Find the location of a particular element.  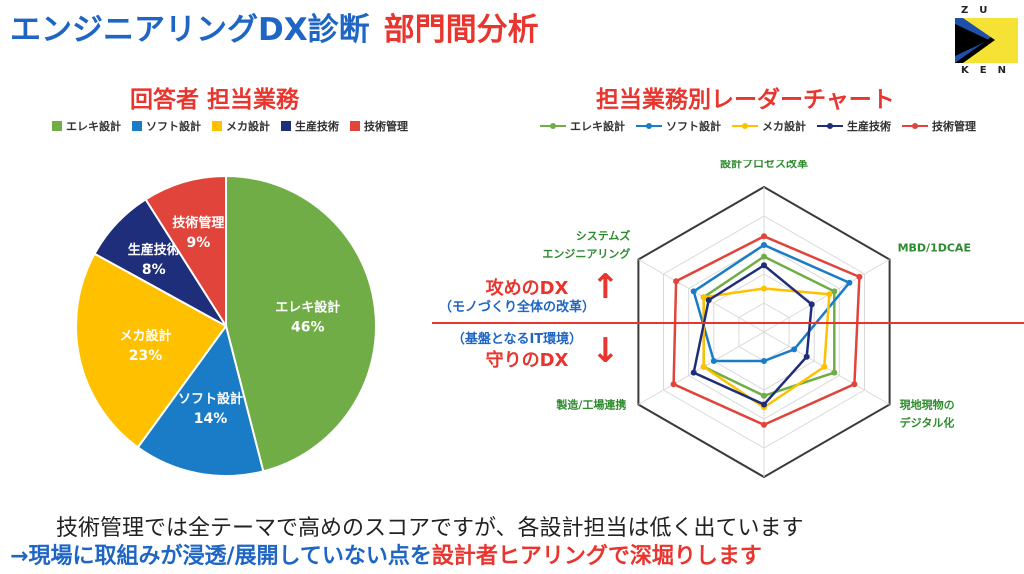

radar-axis-label-line: 設計プロセス改革 is located at coordinates (764, 165).